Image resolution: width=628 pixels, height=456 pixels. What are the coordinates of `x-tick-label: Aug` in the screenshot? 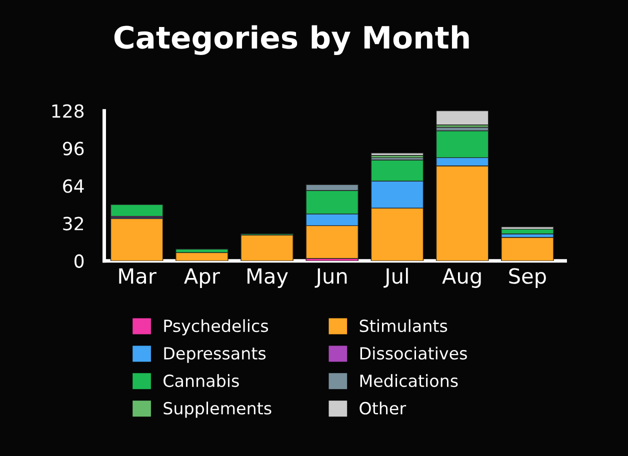 It's located at (461, 278).